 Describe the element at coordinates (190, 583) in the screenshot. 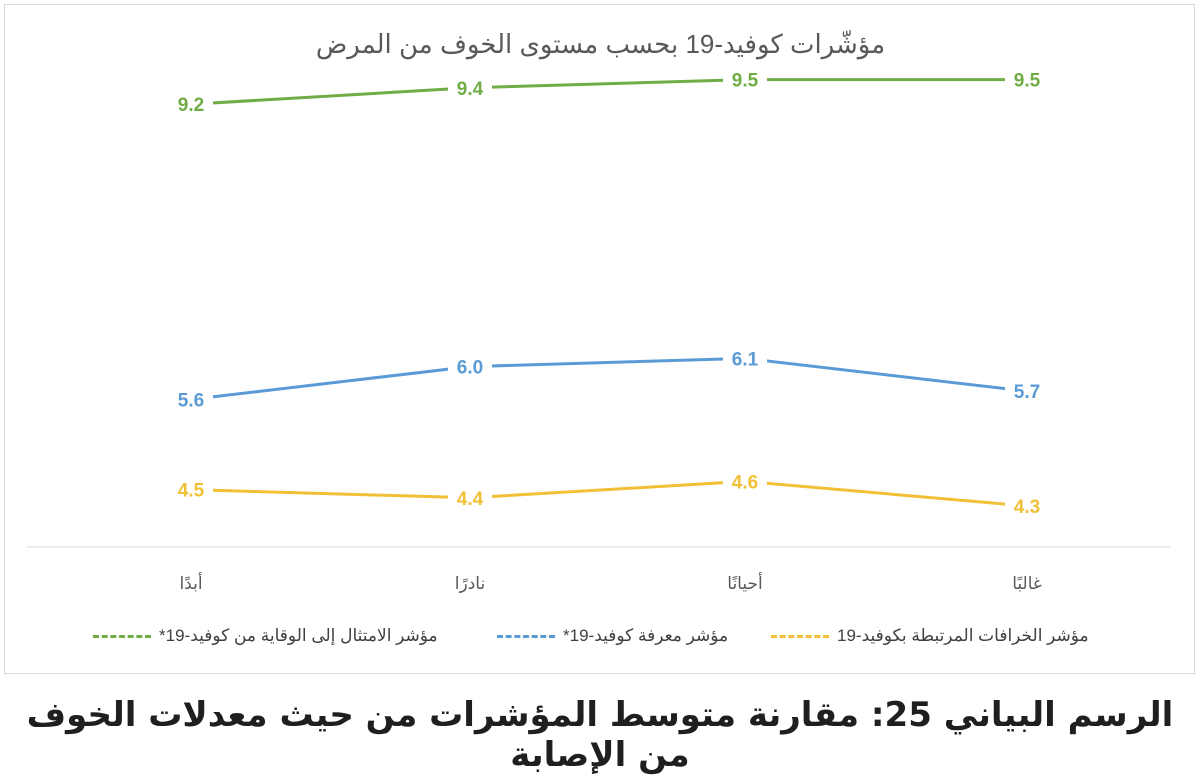

I see `x-tick-label: أبدًا` at that location.